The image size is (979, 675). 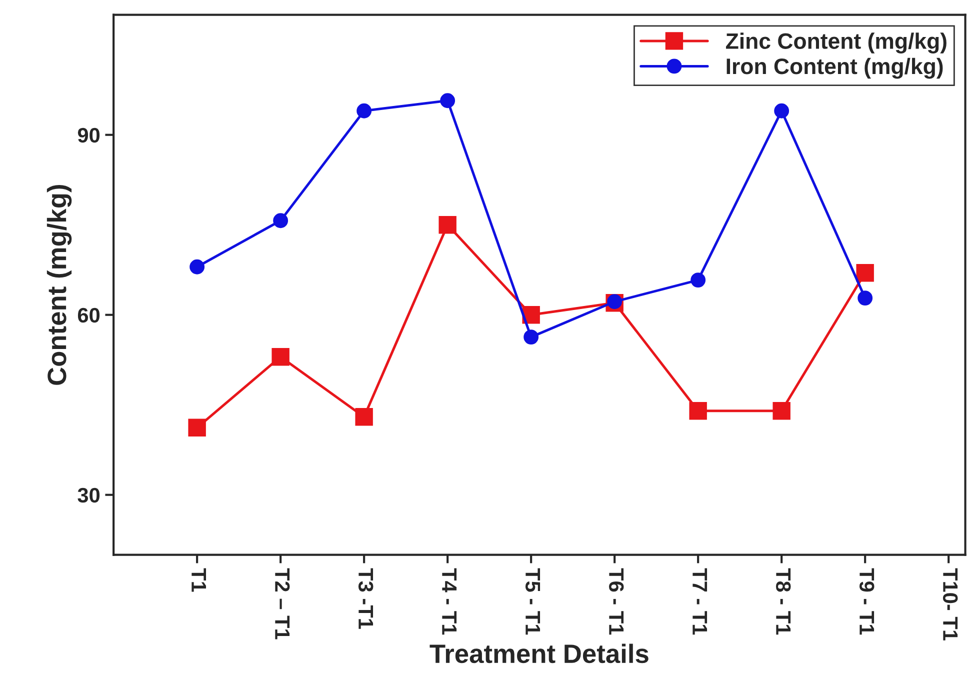 What do you see at coordinates (366, 598) in the screenshot?
I see `x-tick-label: T3 -T1` at bounding box center [366, 598].